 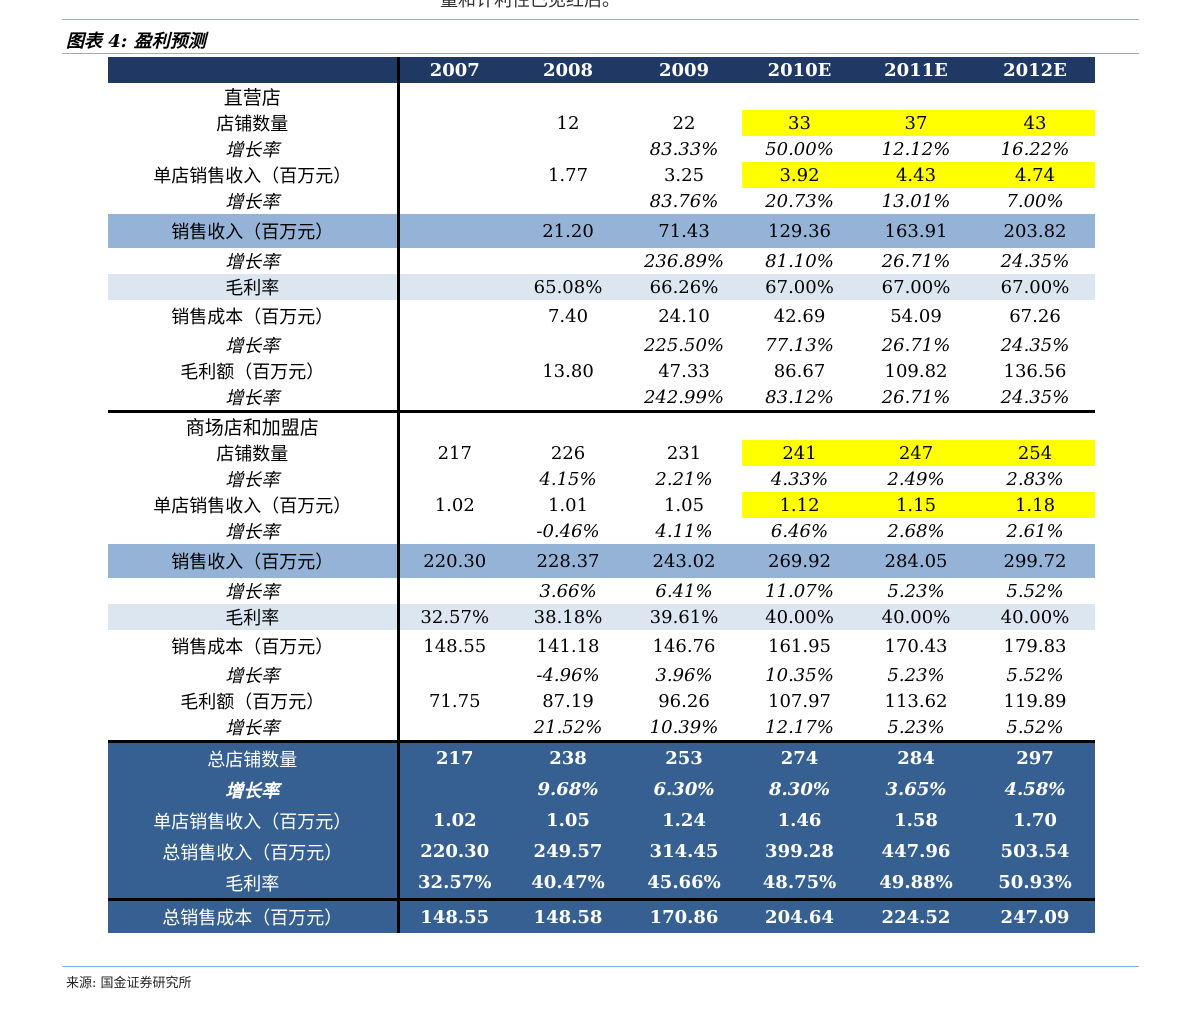 What do you see at coordinates (1035, 915) in the screenshot?
I see `table-cell: 247.09` at bounding box center [1035, 915].